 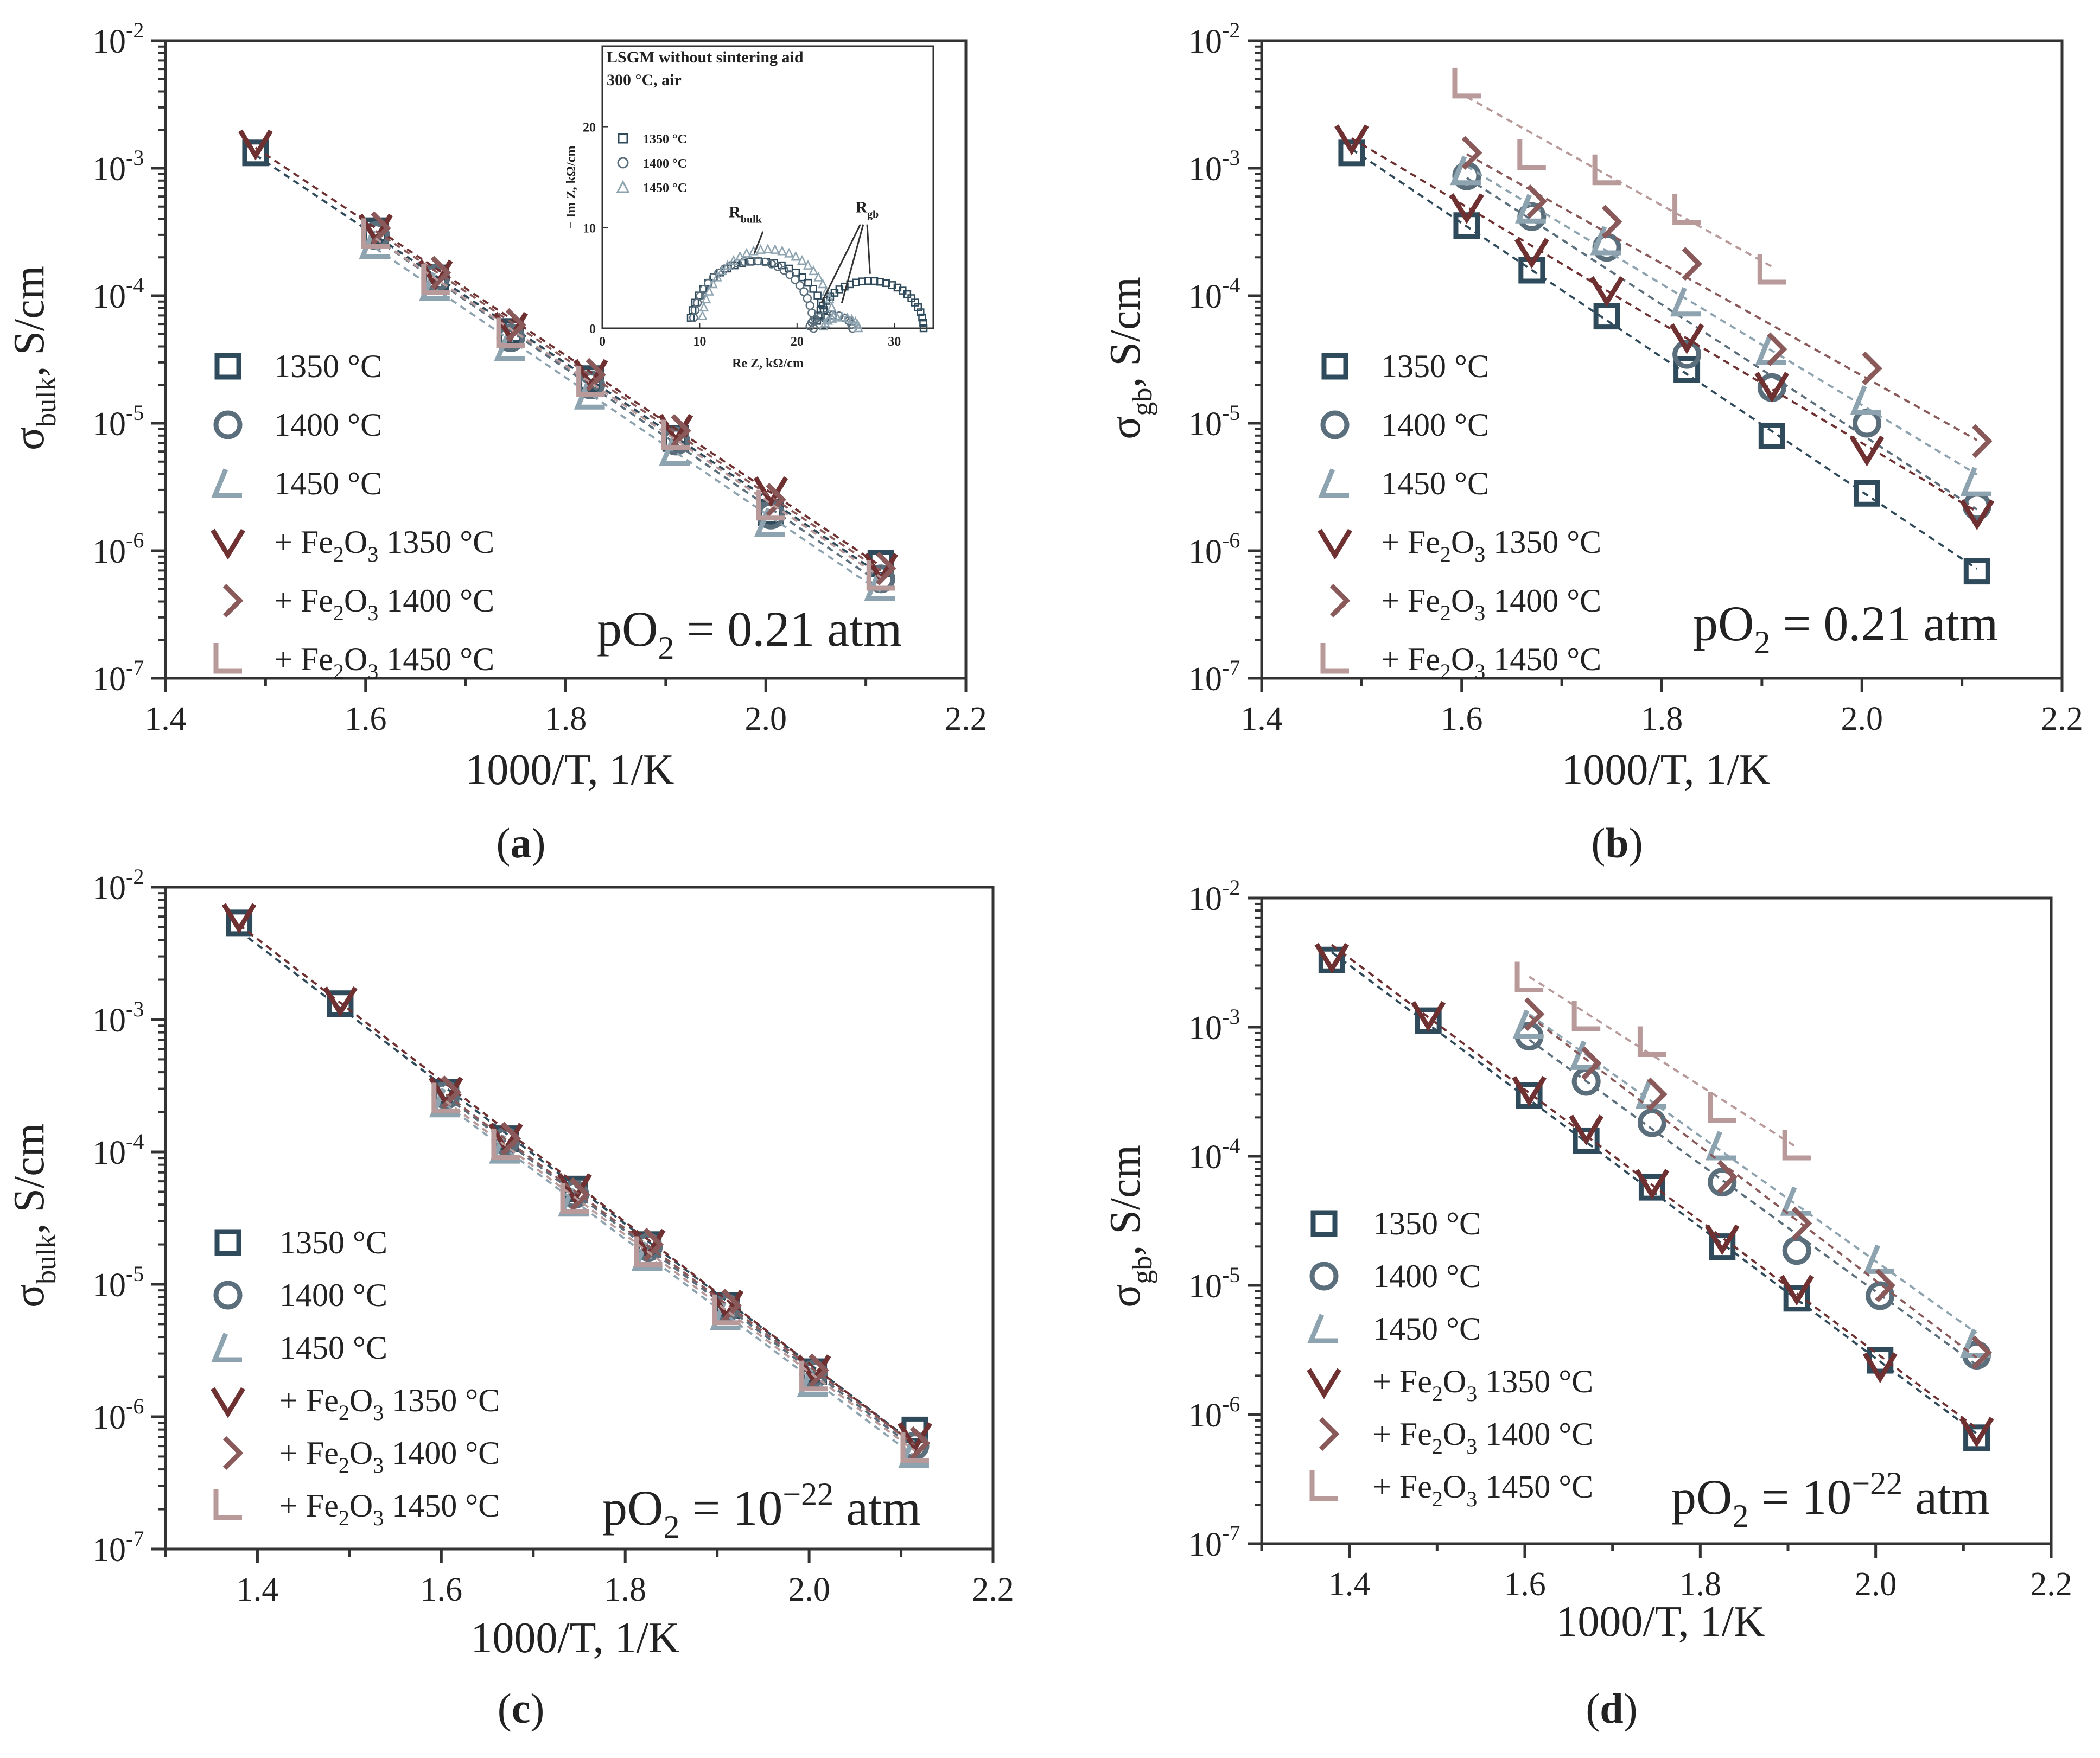 I want to click on y-tick-label: 10⁻⁴, so click(x=118, y=1150).